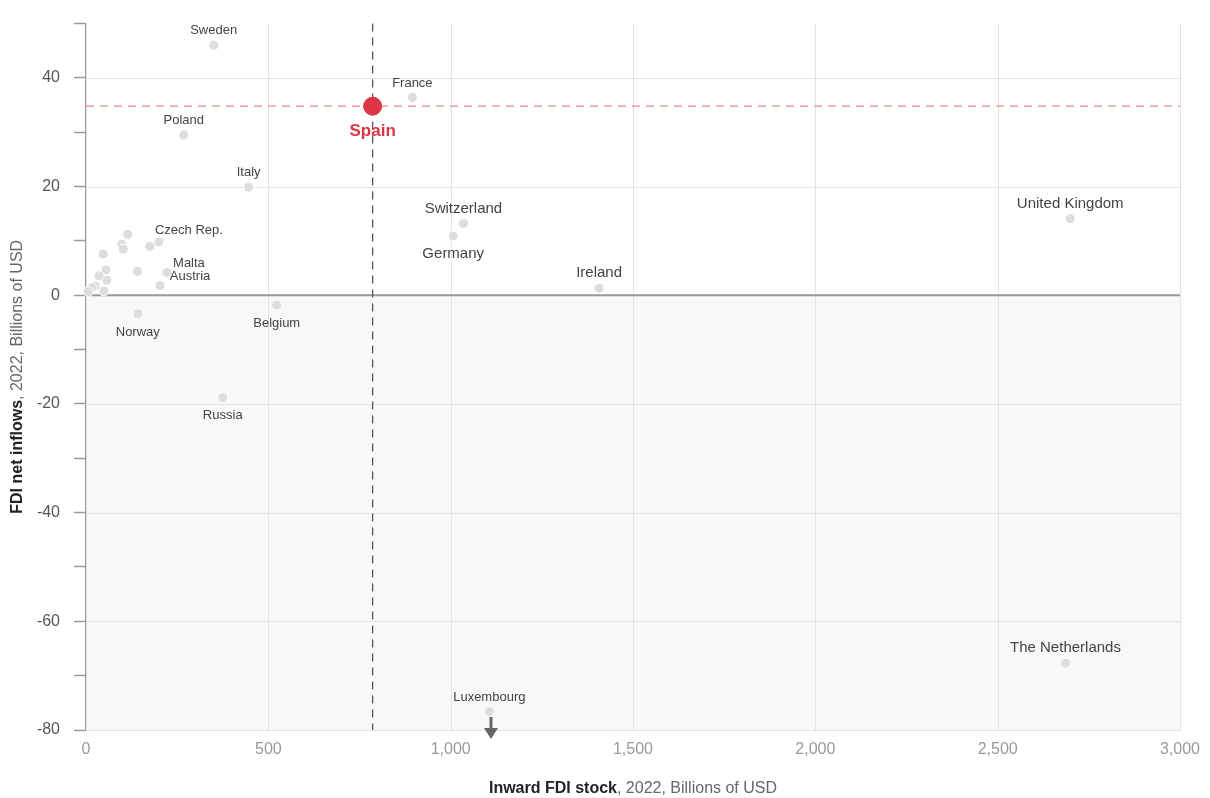 The height and width of the screenshot is (798, 1210). Describe the element at coordinates (633, 788) in the screenshot. I see `x-axis-title: Inward FDI stock, 2022, Billions of USD` at that location.